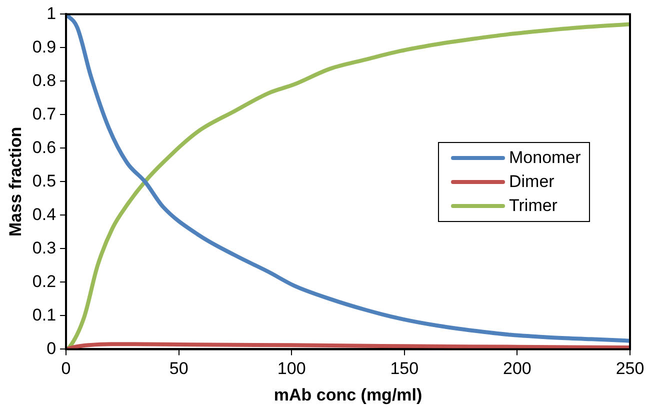 This screenshot has height=410, width=650. I want to click on x-tick-label: 50, so click(178, 368).